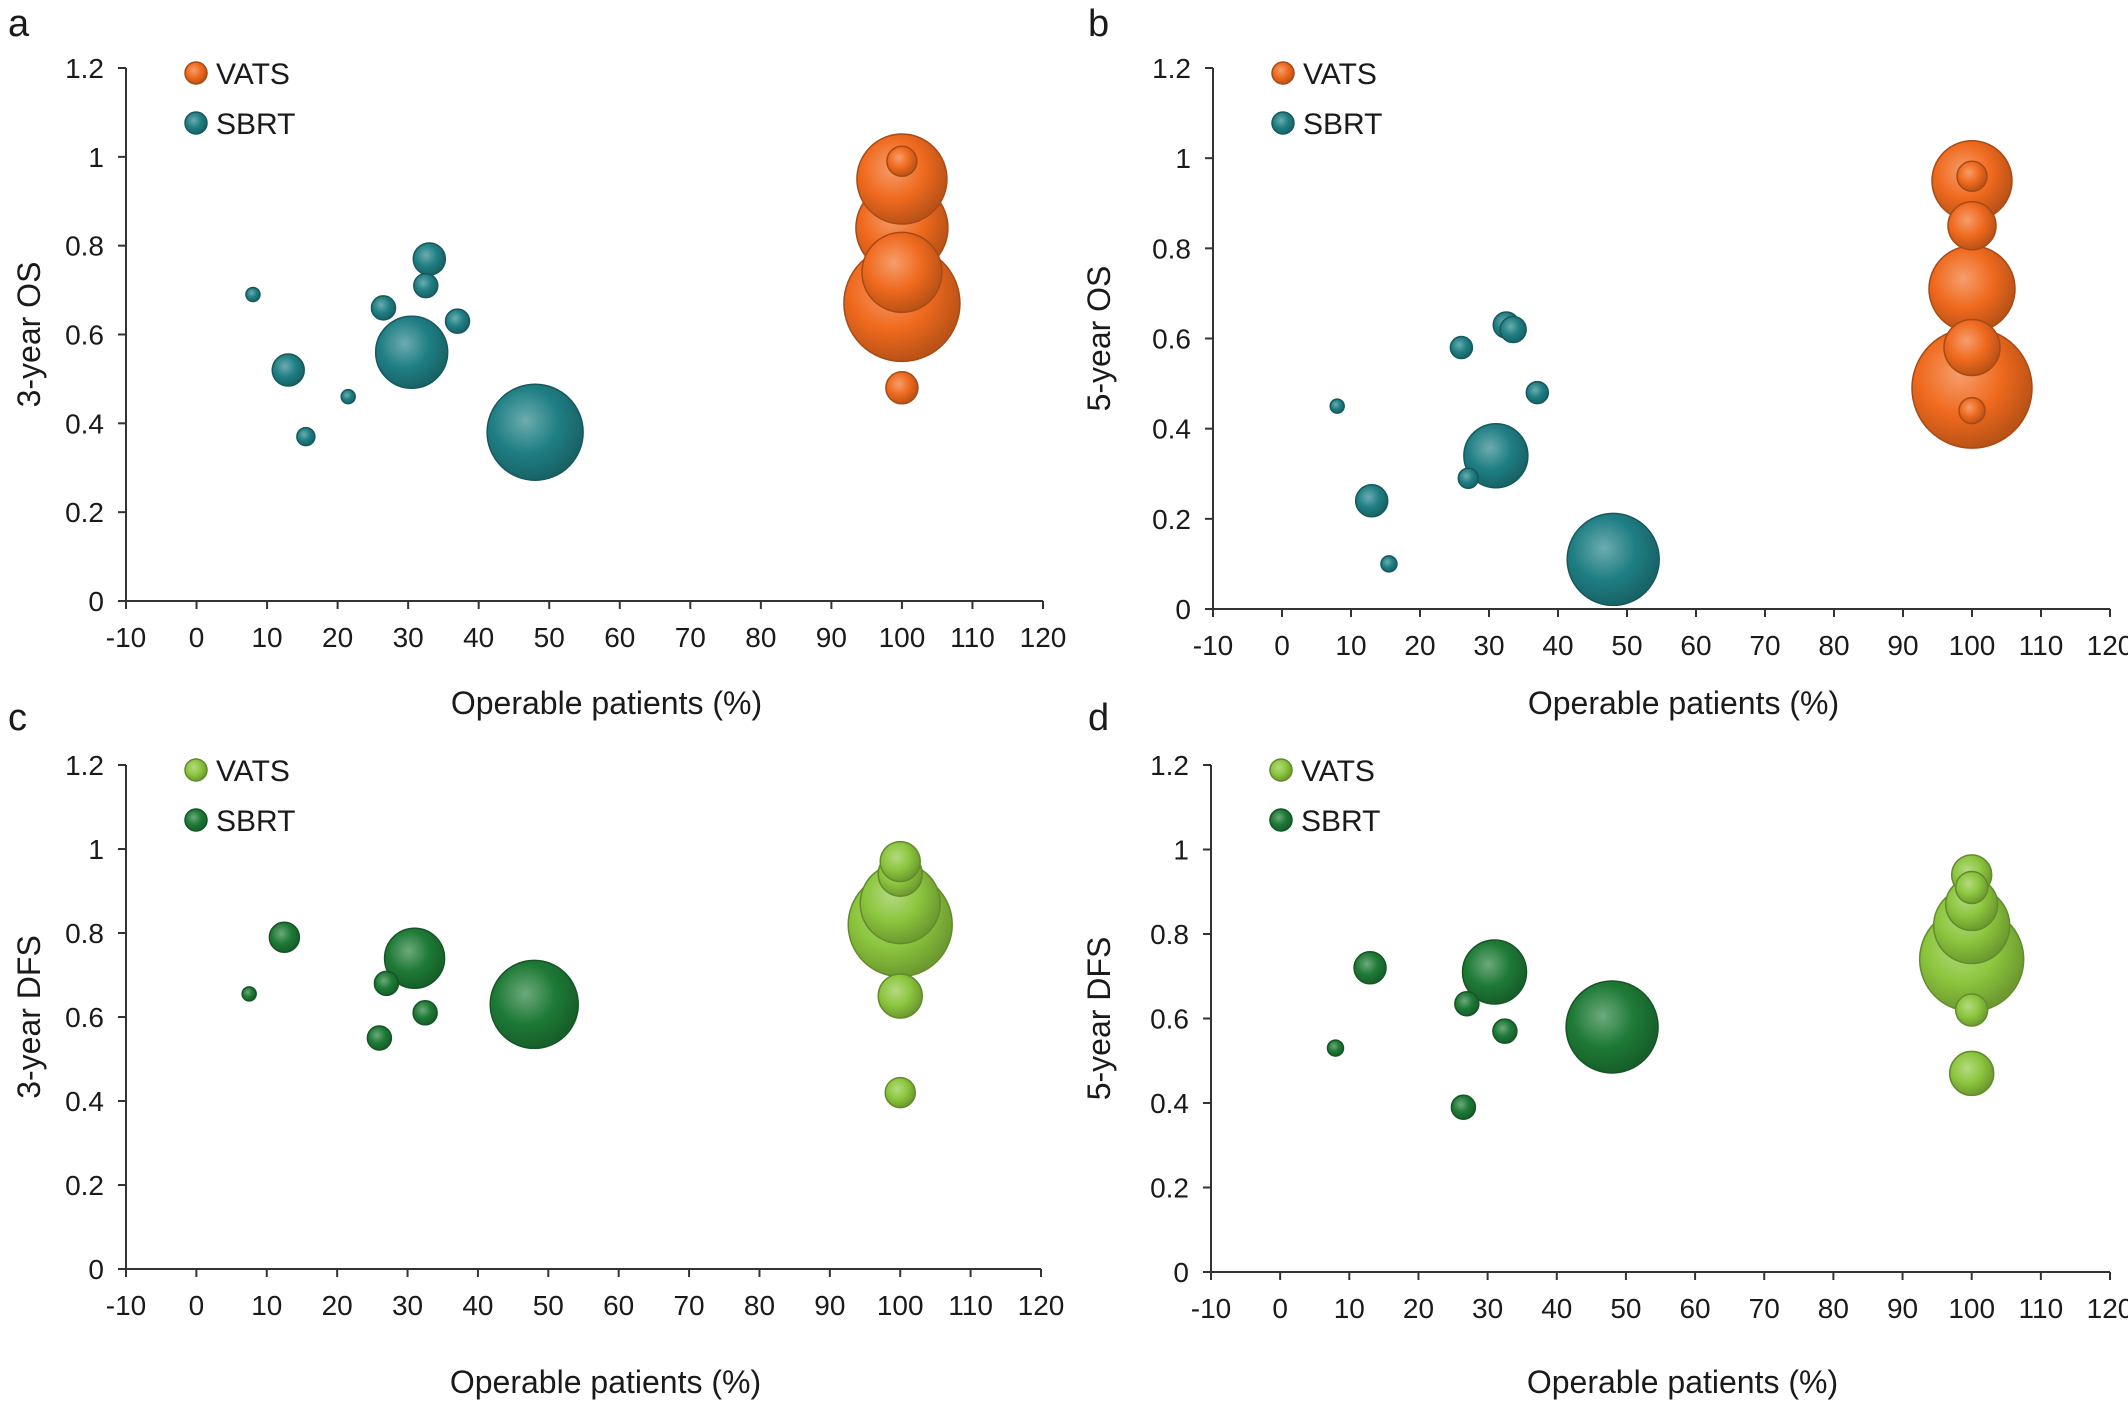  Describe the element at coordinates (1099, 1019) in the screenshot. I see `y-axis-title: 5-year DFS` at that location.